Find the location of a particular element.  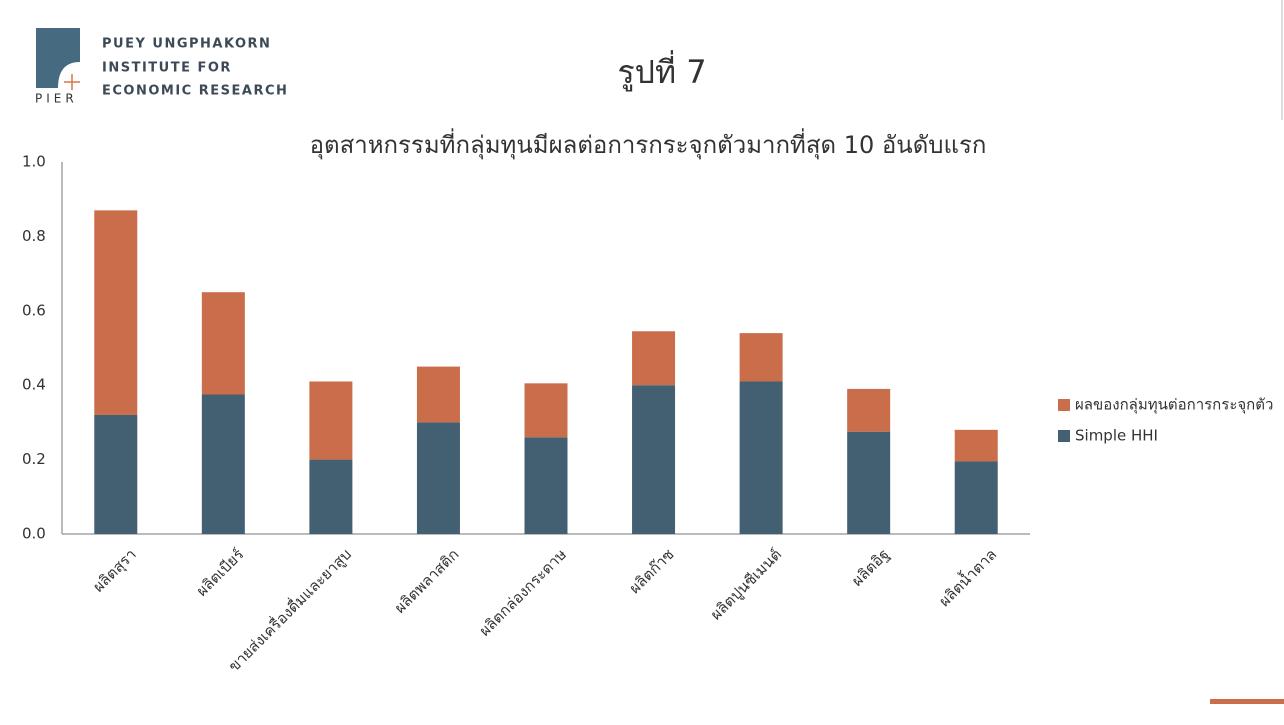

y-tick-label: 0.2 is located at coordinates (34, 459).